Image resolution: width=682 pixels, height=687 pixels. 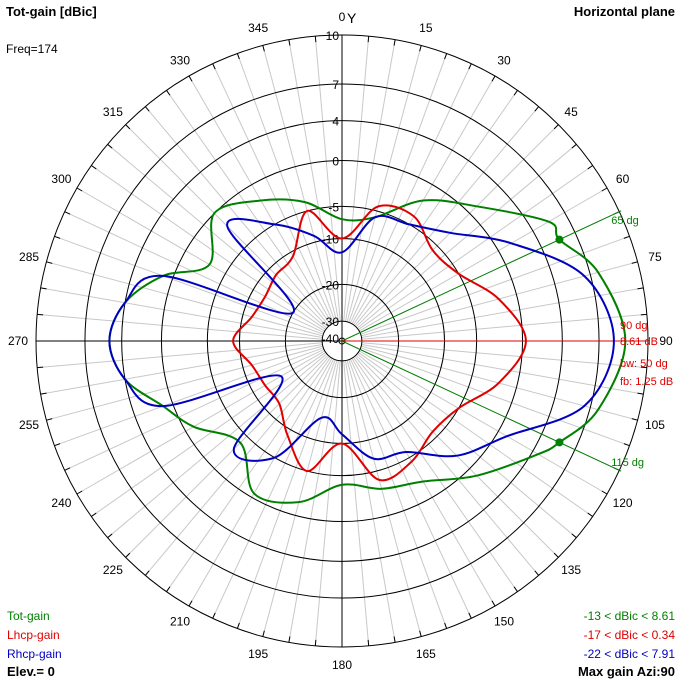 I want to click on elevation-label: Elev.= 0, so click(x=31, y=671).